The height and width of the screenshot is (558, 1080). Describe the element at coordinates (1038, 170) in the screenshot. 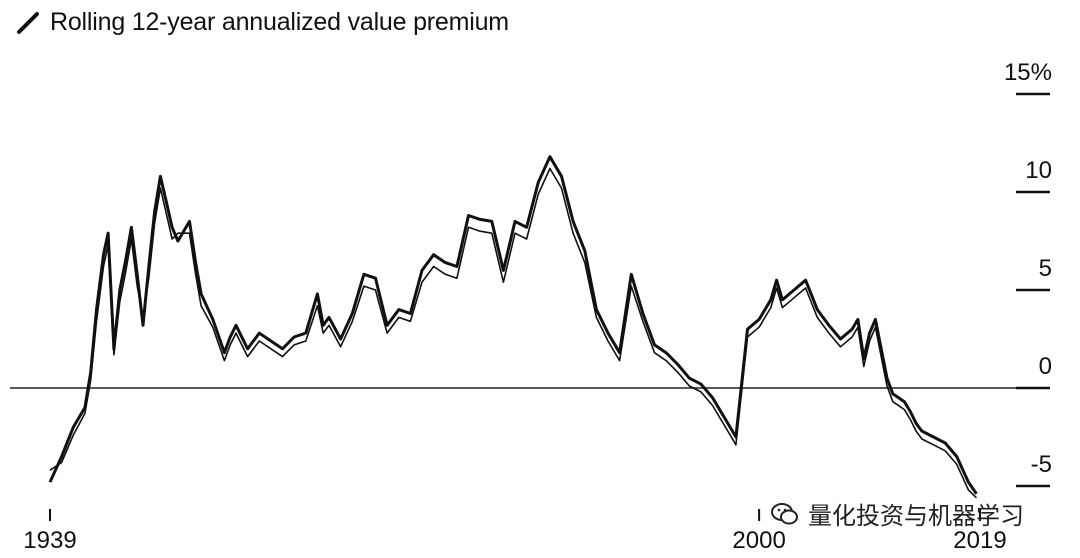

I see `y-tick-label: 10` at that location.